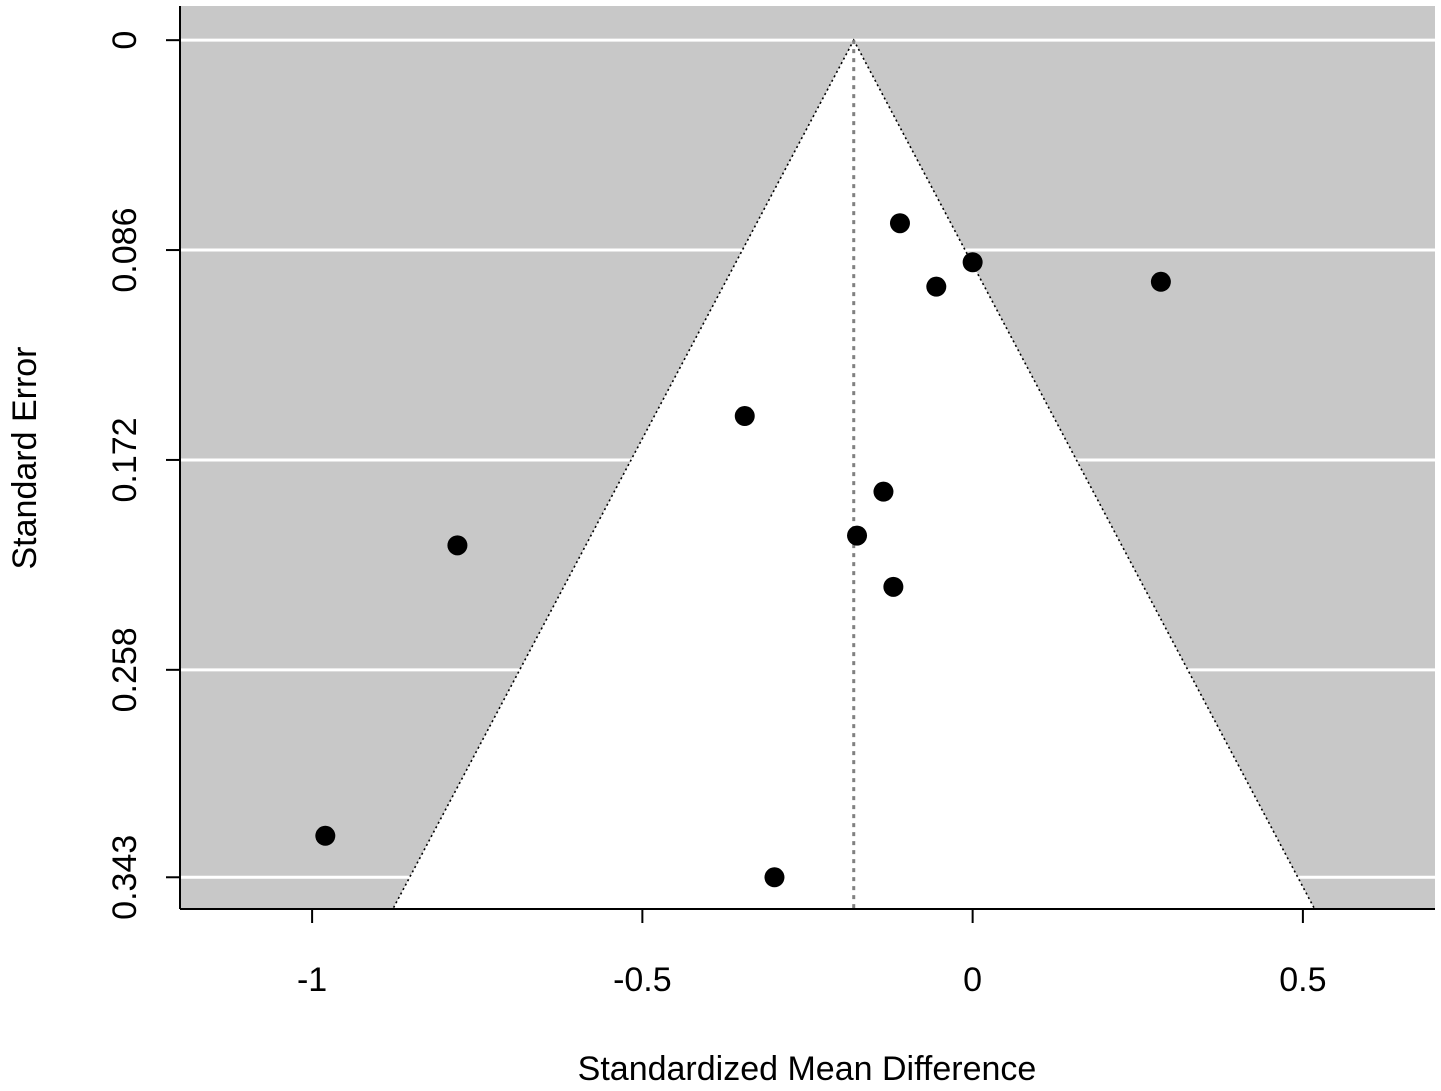 Image resolution: width=1441 pixels, height=1091 pixels. I want to click on x-axis-title: Standardized Mean Difference, so click(807, 1069).